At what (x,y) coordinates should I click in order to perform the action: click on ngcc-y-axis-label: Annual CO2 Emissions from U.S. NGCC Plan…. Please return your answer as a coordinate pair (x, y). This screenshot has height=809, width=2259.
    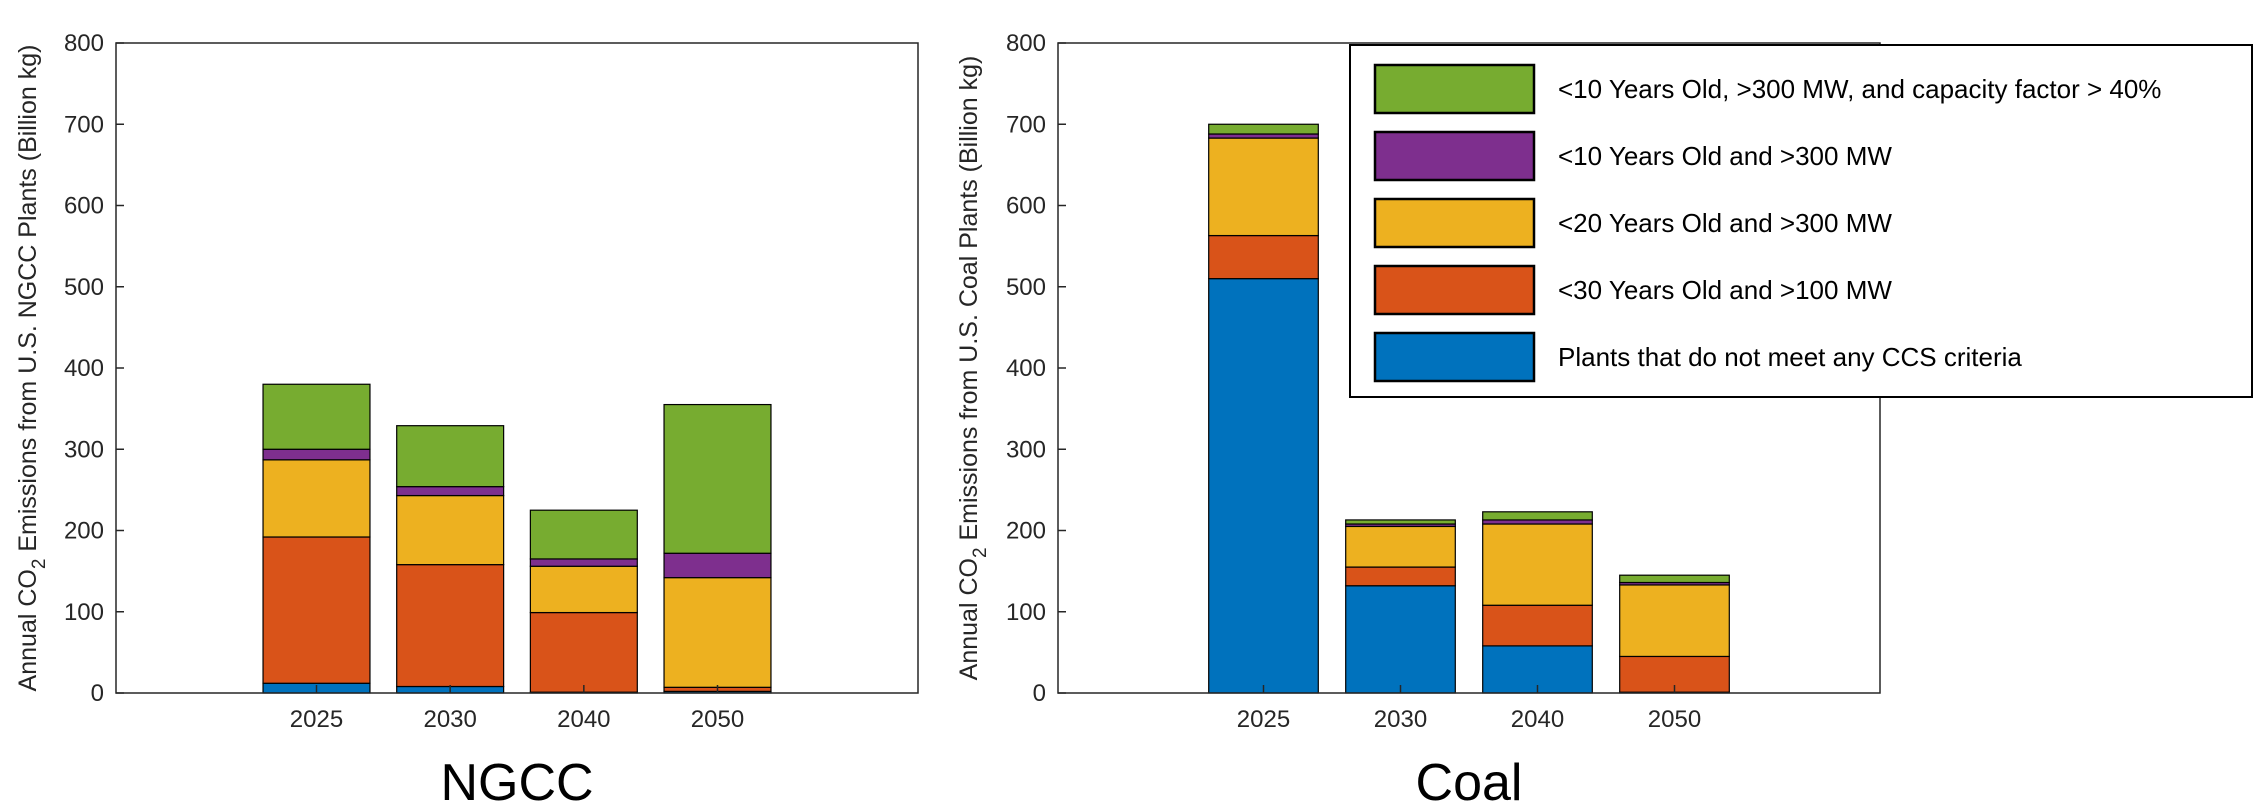
    Looking at the image, I should click on (32, 368).